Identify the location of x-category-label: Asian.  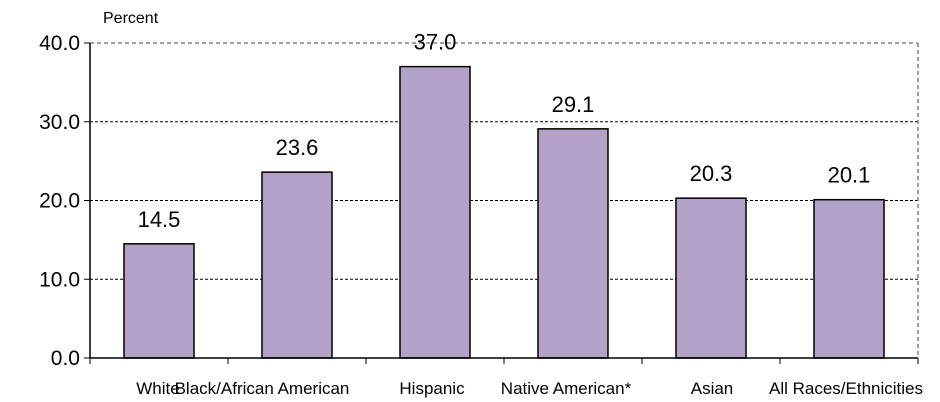
(712, 388).